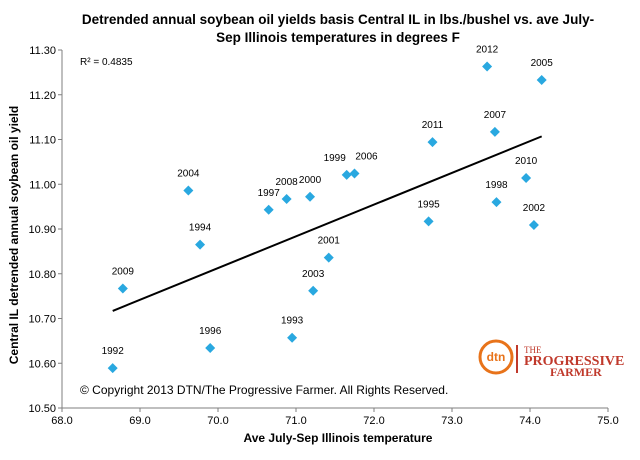 The image size is (640, 460). Describe the element at coordinates (269, 193) in the screenshot. I see `data-point-label: 1997` at that location.